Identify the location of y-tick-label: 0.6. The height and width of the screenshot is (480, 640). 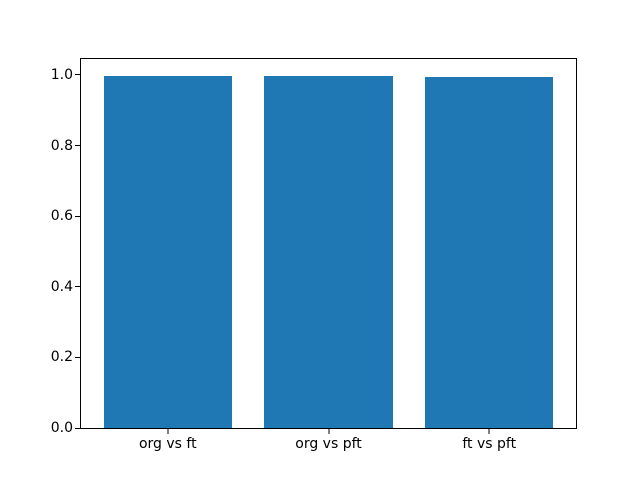
(61, 216).